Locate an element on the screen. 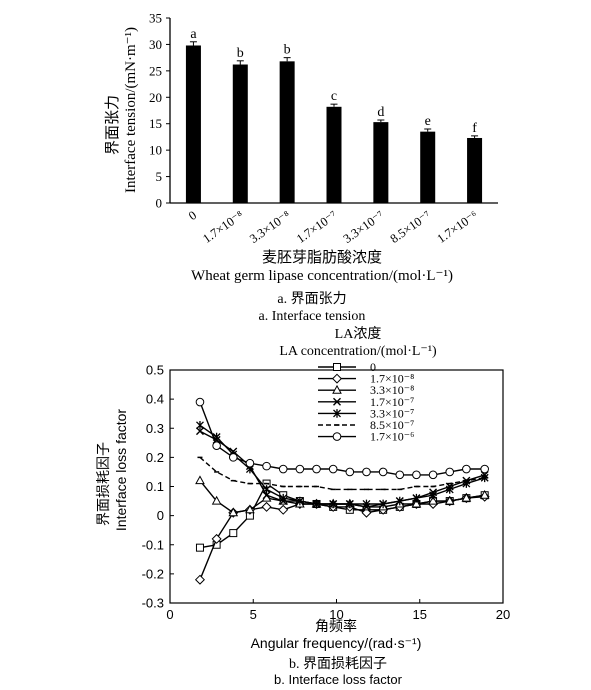  panel-a-caption-en: a. Interface tension is located at coordinates (312, 316).